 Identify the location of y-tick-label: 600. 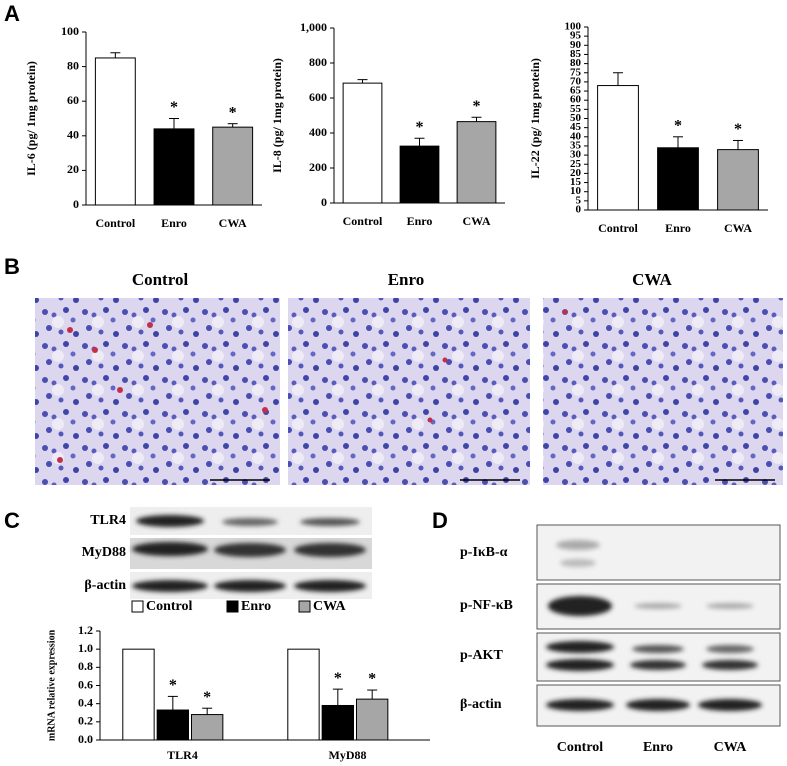
(318, 97).